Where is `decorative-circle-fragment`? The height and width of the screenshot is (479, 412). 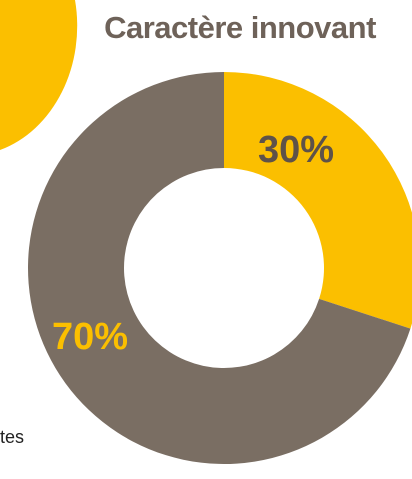 decorative-circle-fragment is located at coordinates (39, 75).